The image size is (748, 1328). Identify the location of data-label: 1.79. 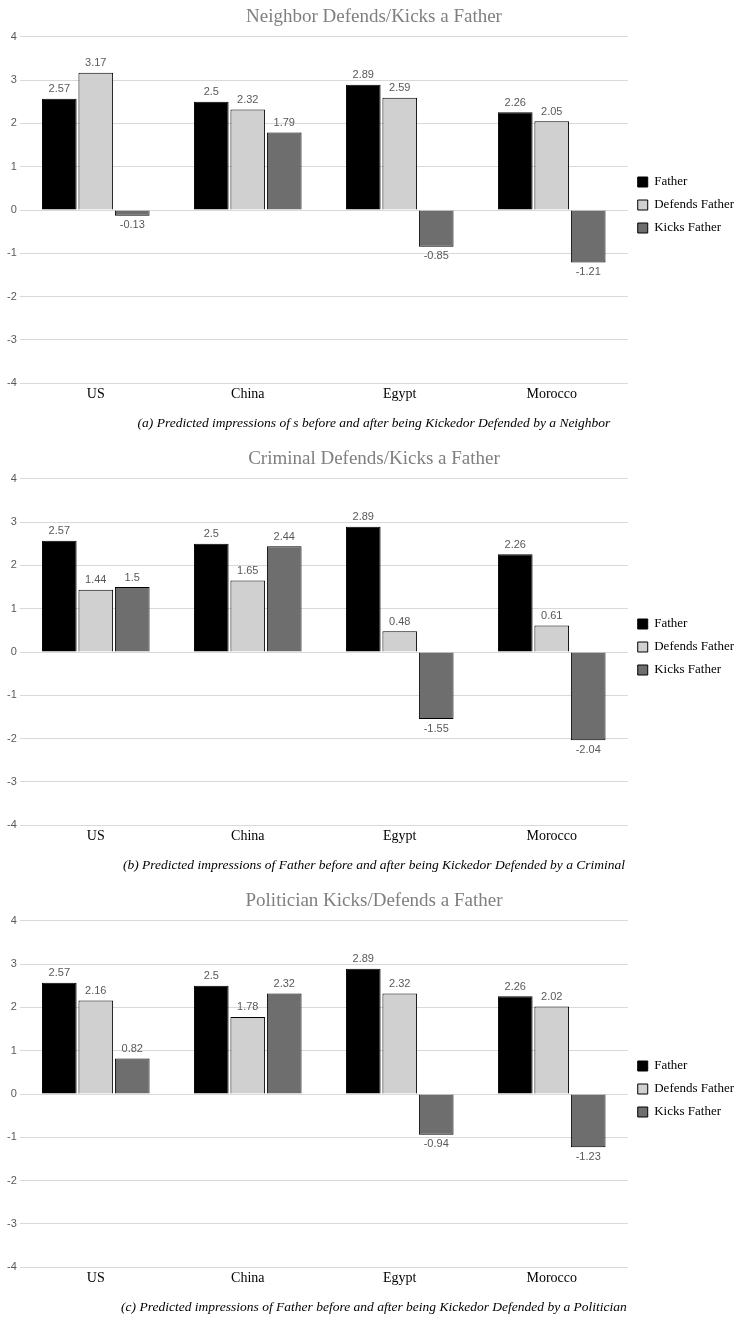
(284, 122).